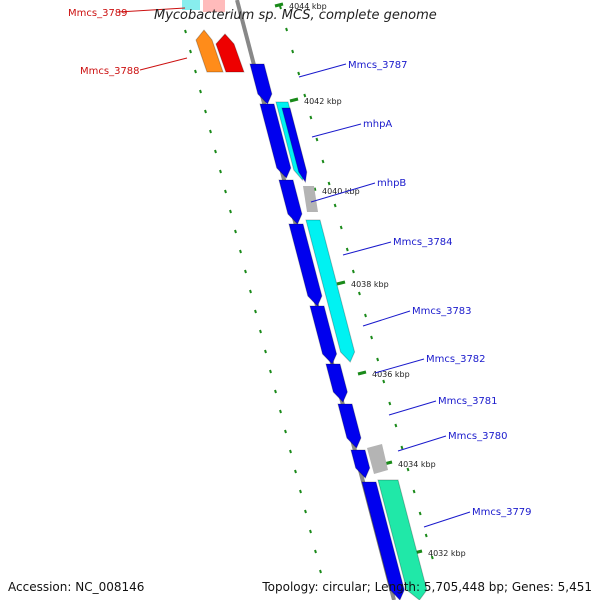 Image resolution: width=600 pixels, height=600 pixels. What do you see at coordinates (323, 101) in the screenshot?
I see `tick-label: 4042 kbp` at bounding box center [323, 101].